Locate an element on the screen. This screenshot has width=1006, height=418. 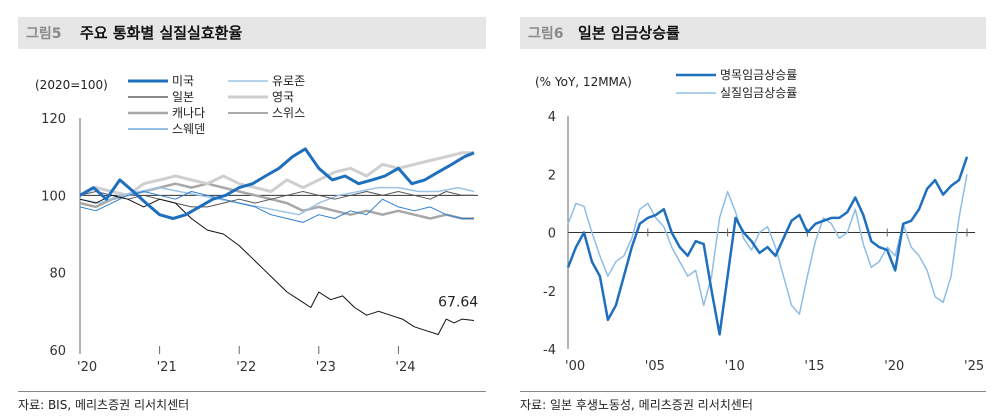
left-legend-label: 스위스 is located at coordinates (288, 113).